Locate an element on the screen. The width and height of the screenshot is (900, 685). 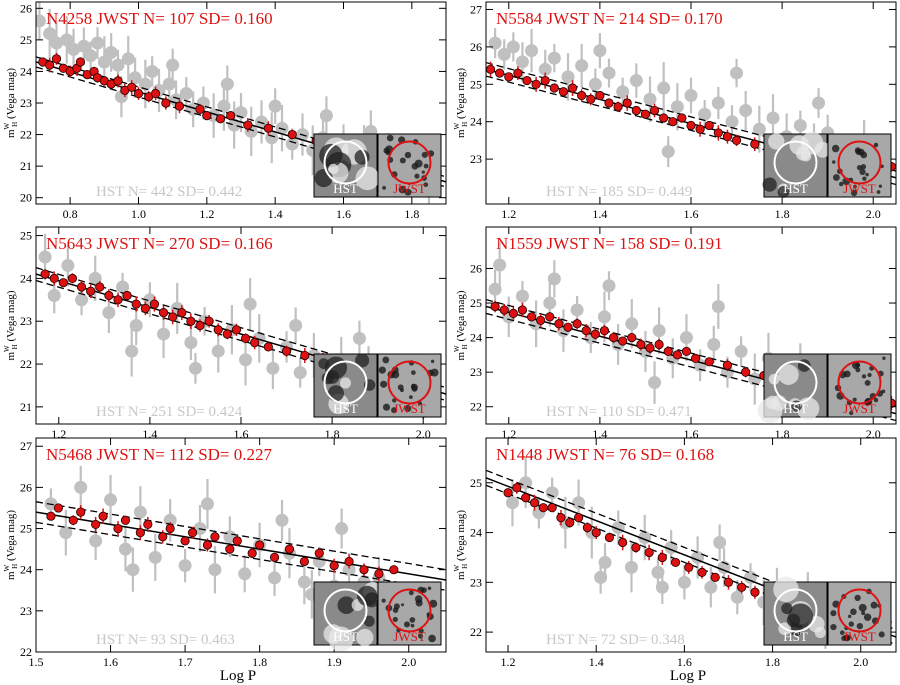
x-tick-label: 1.2 is located at coordinates (58, 434).